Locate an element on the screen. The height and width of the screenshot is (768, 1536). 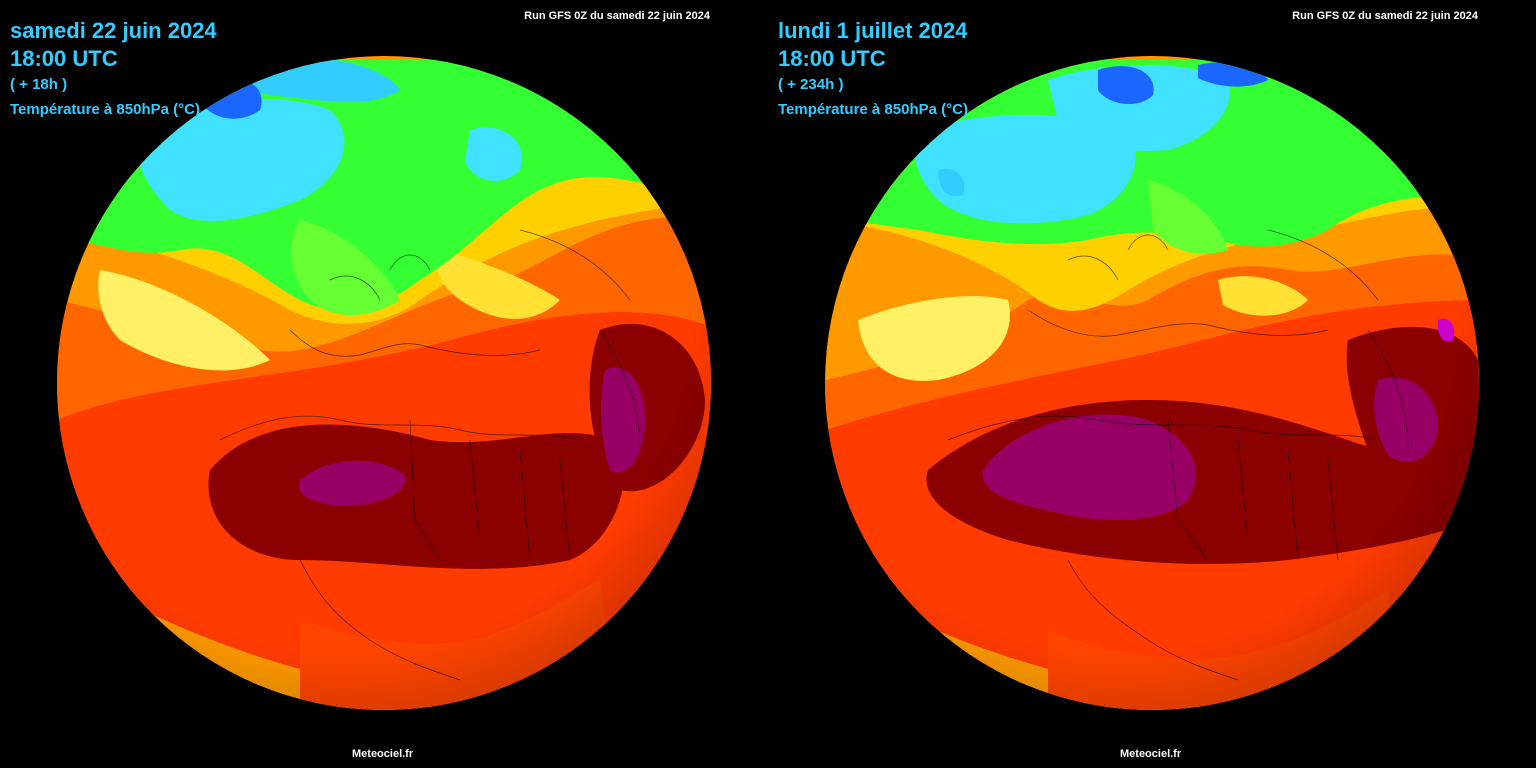
forecast-offset: ( + 234h ) is located at coordinates (811, 84).